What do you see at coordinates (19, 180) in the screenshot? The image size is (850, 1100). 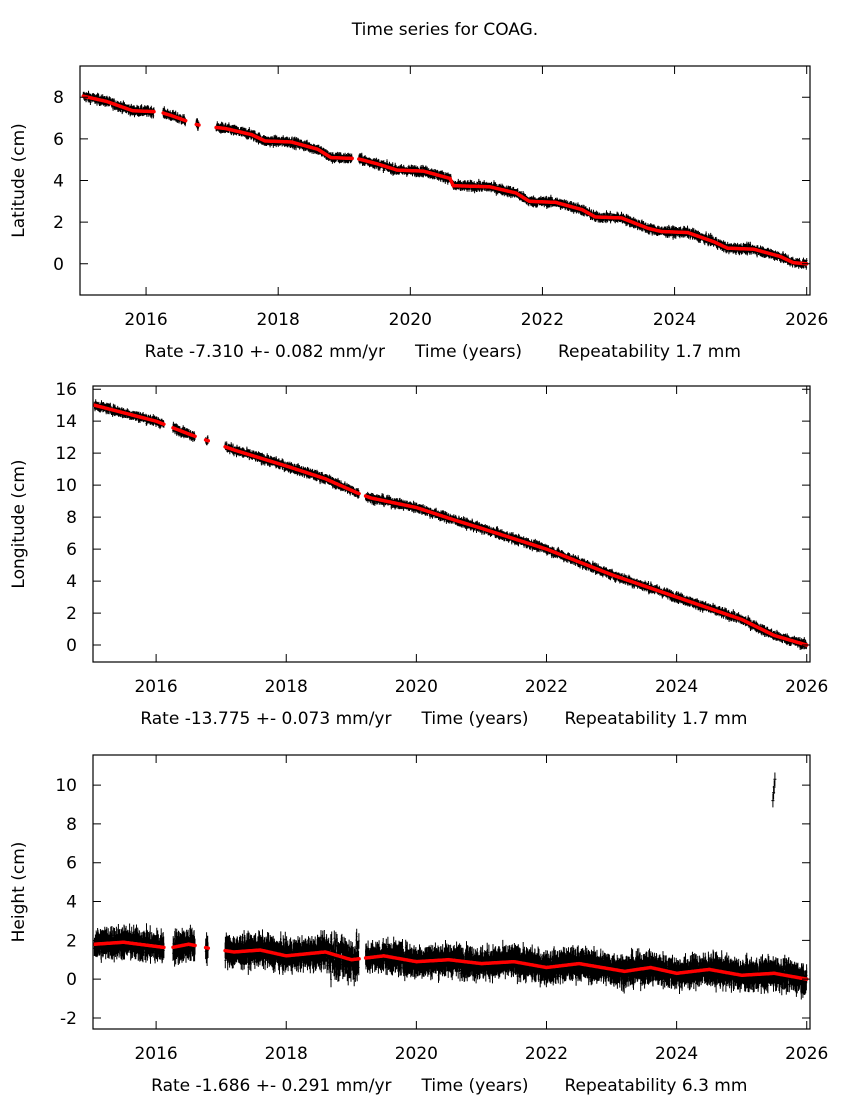 I see `y-axis-label: Latitude (cm)` at bounding box center [19, 180].